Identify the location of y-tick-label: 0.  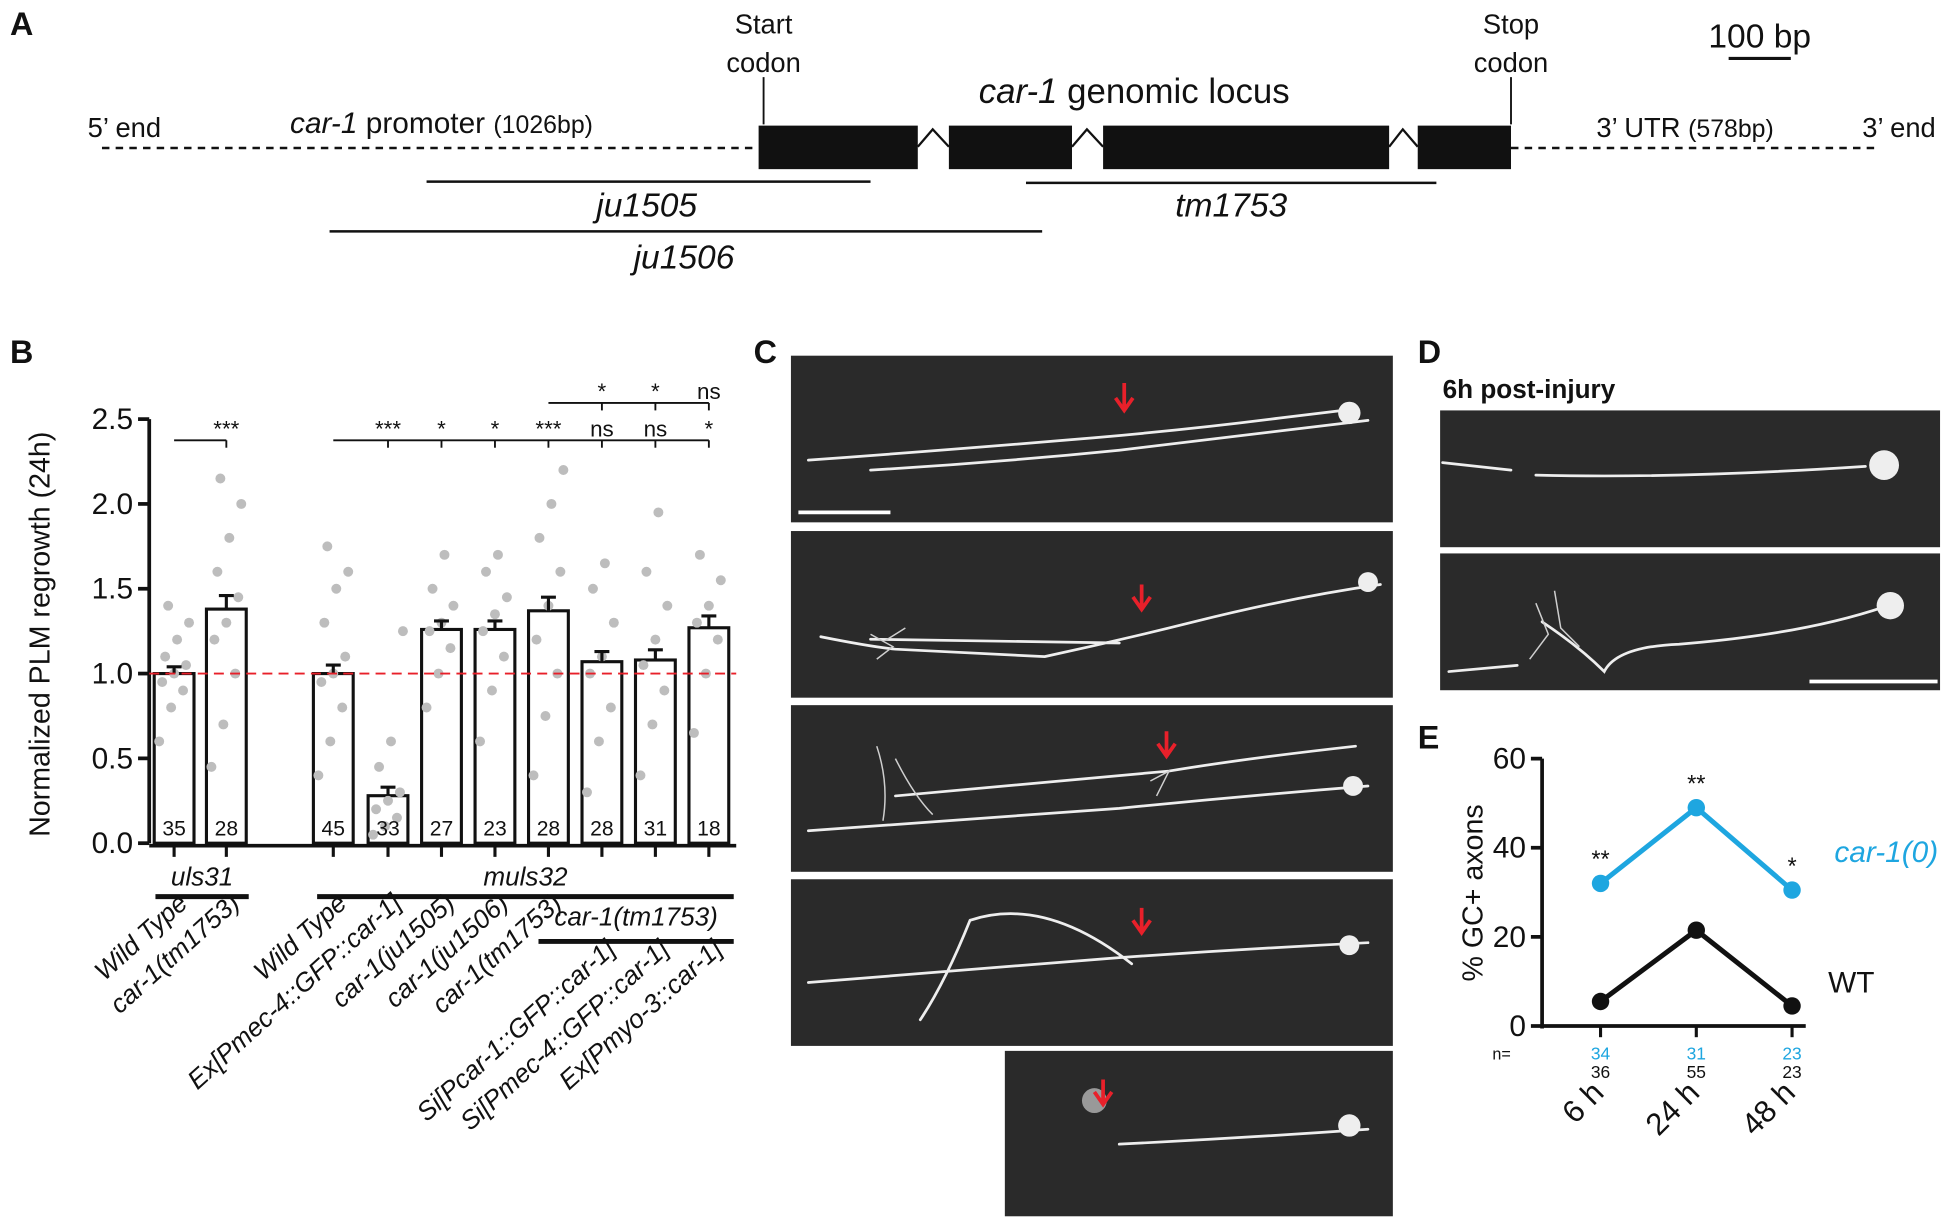
(1517, 1026).